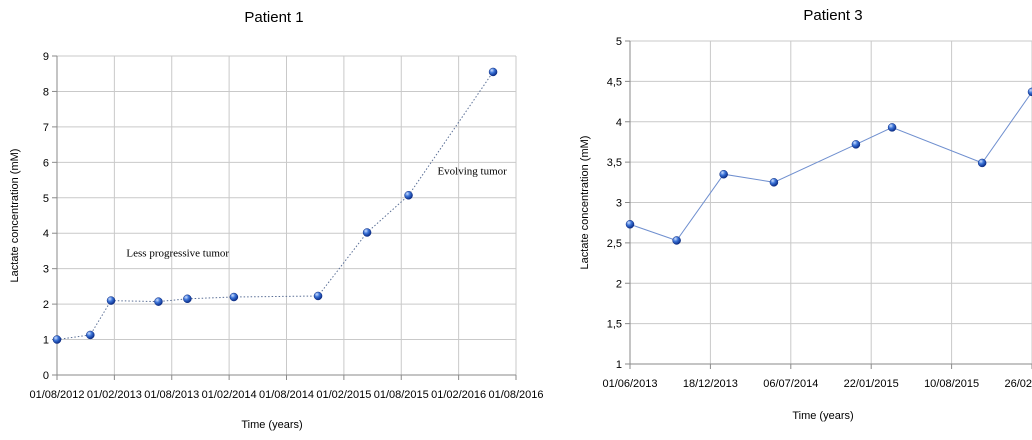  I want to click on x-tick-label: 06/07/2014, so click(790, 384).